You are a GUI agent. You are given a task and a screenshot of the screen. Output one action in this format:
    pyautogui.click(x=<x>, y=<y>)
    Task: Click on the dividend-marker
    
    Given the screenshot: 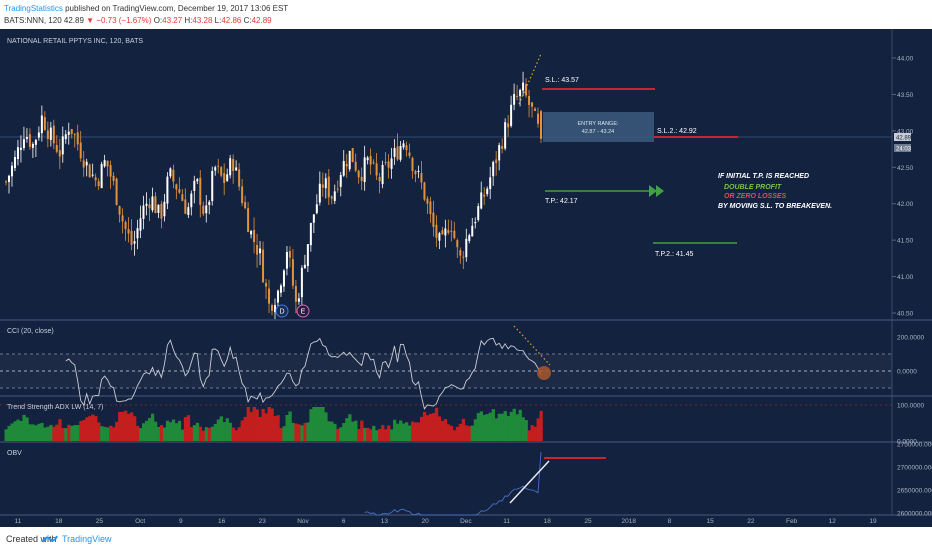 What is the action you would take?
    pyautogui.click(x=282, y=311)
    